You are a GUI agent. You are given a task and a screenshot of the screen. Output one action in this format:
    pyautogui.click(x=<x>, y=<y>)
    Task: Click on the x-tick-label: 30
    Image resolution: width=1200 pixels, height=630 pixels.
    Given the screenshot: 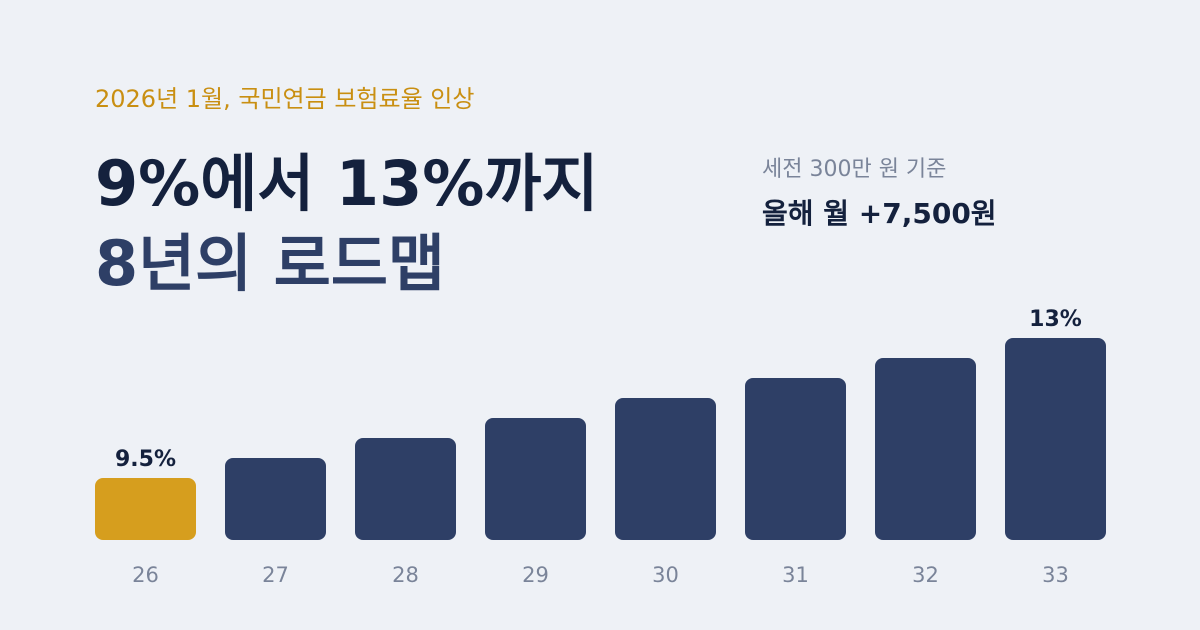 What is the action you would take?
    pyautogui.click(x=665, y=575)
    